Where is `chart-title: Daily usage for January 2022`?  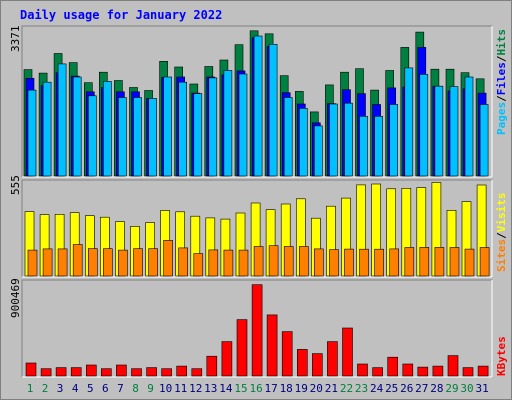
chart-title: Daily usage for January 2022 is located at coordinates (121, 15).